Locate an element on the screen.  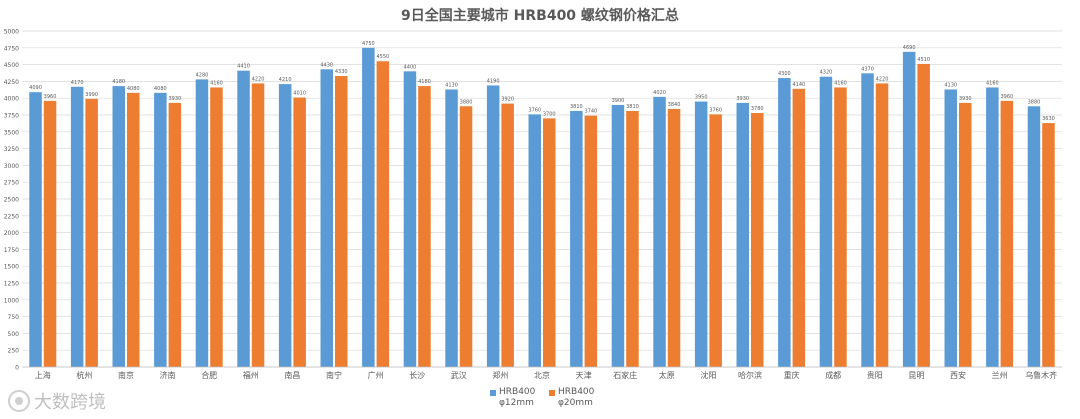
x-tick-label: 广州 is located at coordinates (376, 375).